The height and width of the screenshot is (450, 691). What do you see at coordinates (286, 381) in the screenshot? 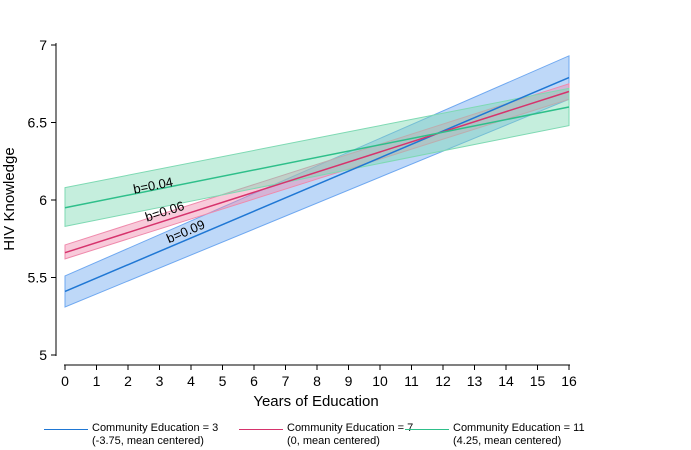
I see `x-tick-label: 7` at bounding box center [286, 381].